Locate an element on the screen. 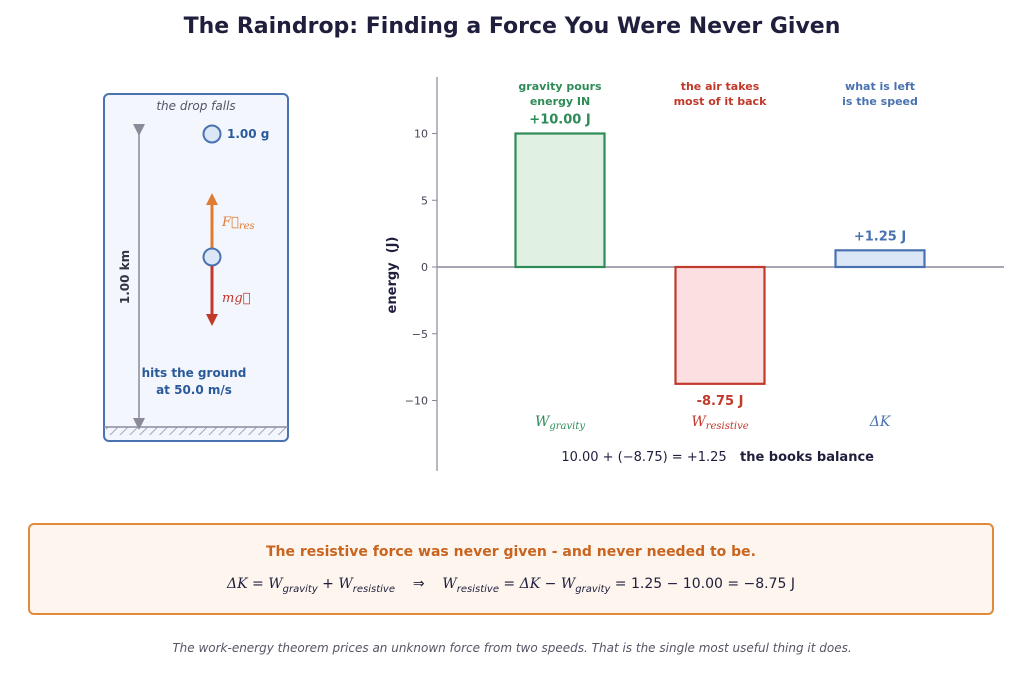 The height and width of the screenshot is (674, 1024). eq-left-3: W is located at coordinates (345, 584).